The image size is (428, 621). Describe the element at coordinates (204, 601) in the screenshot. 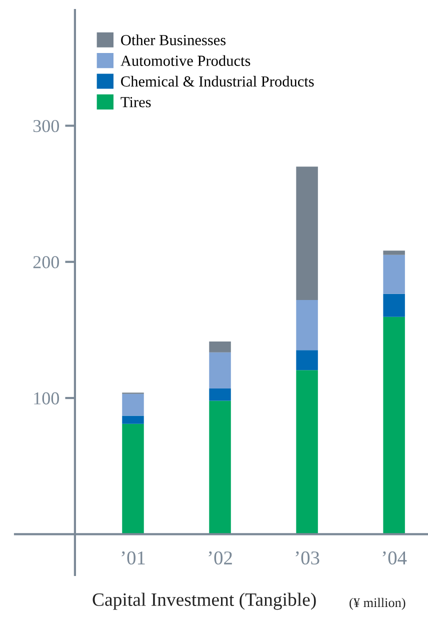

I see `text: Capital Investment (Tangible)` at that location.